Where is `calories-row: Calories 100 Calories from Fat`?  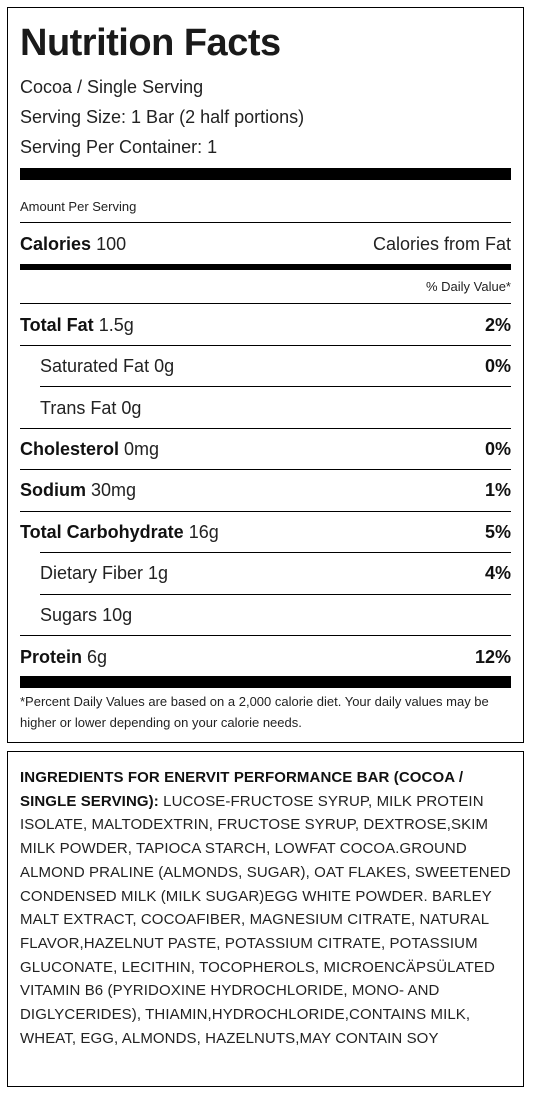
calories-row: Calories 100 Calories from Fat is located at coordinates (265, 244).